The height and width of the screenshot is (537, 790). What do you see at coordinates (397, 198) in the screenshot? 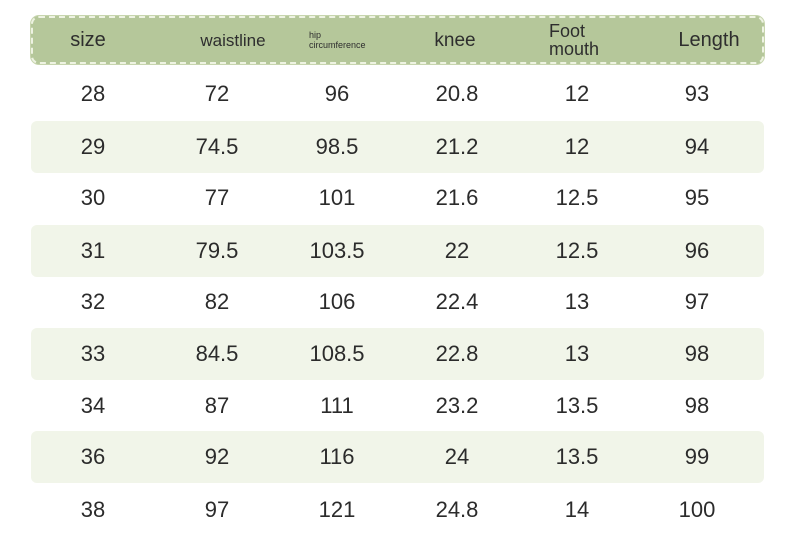
I see `table-row: 30 77 101 21.6 12.5 95` at bounding box center [397, 198].